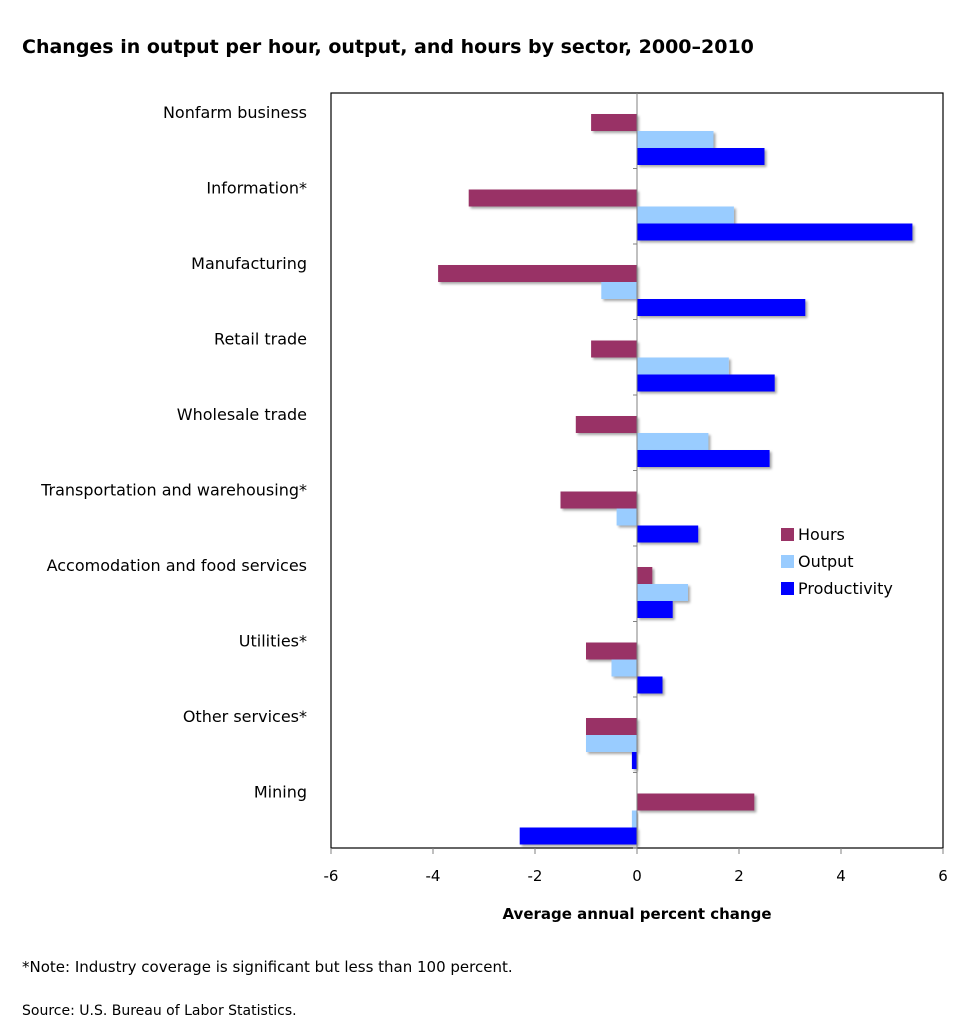 The height and width of the screenshot is (1030, 960). Describe the element at coordinates (433, 876) in the screenshot. I see `x-tick-label: -4` at that location.